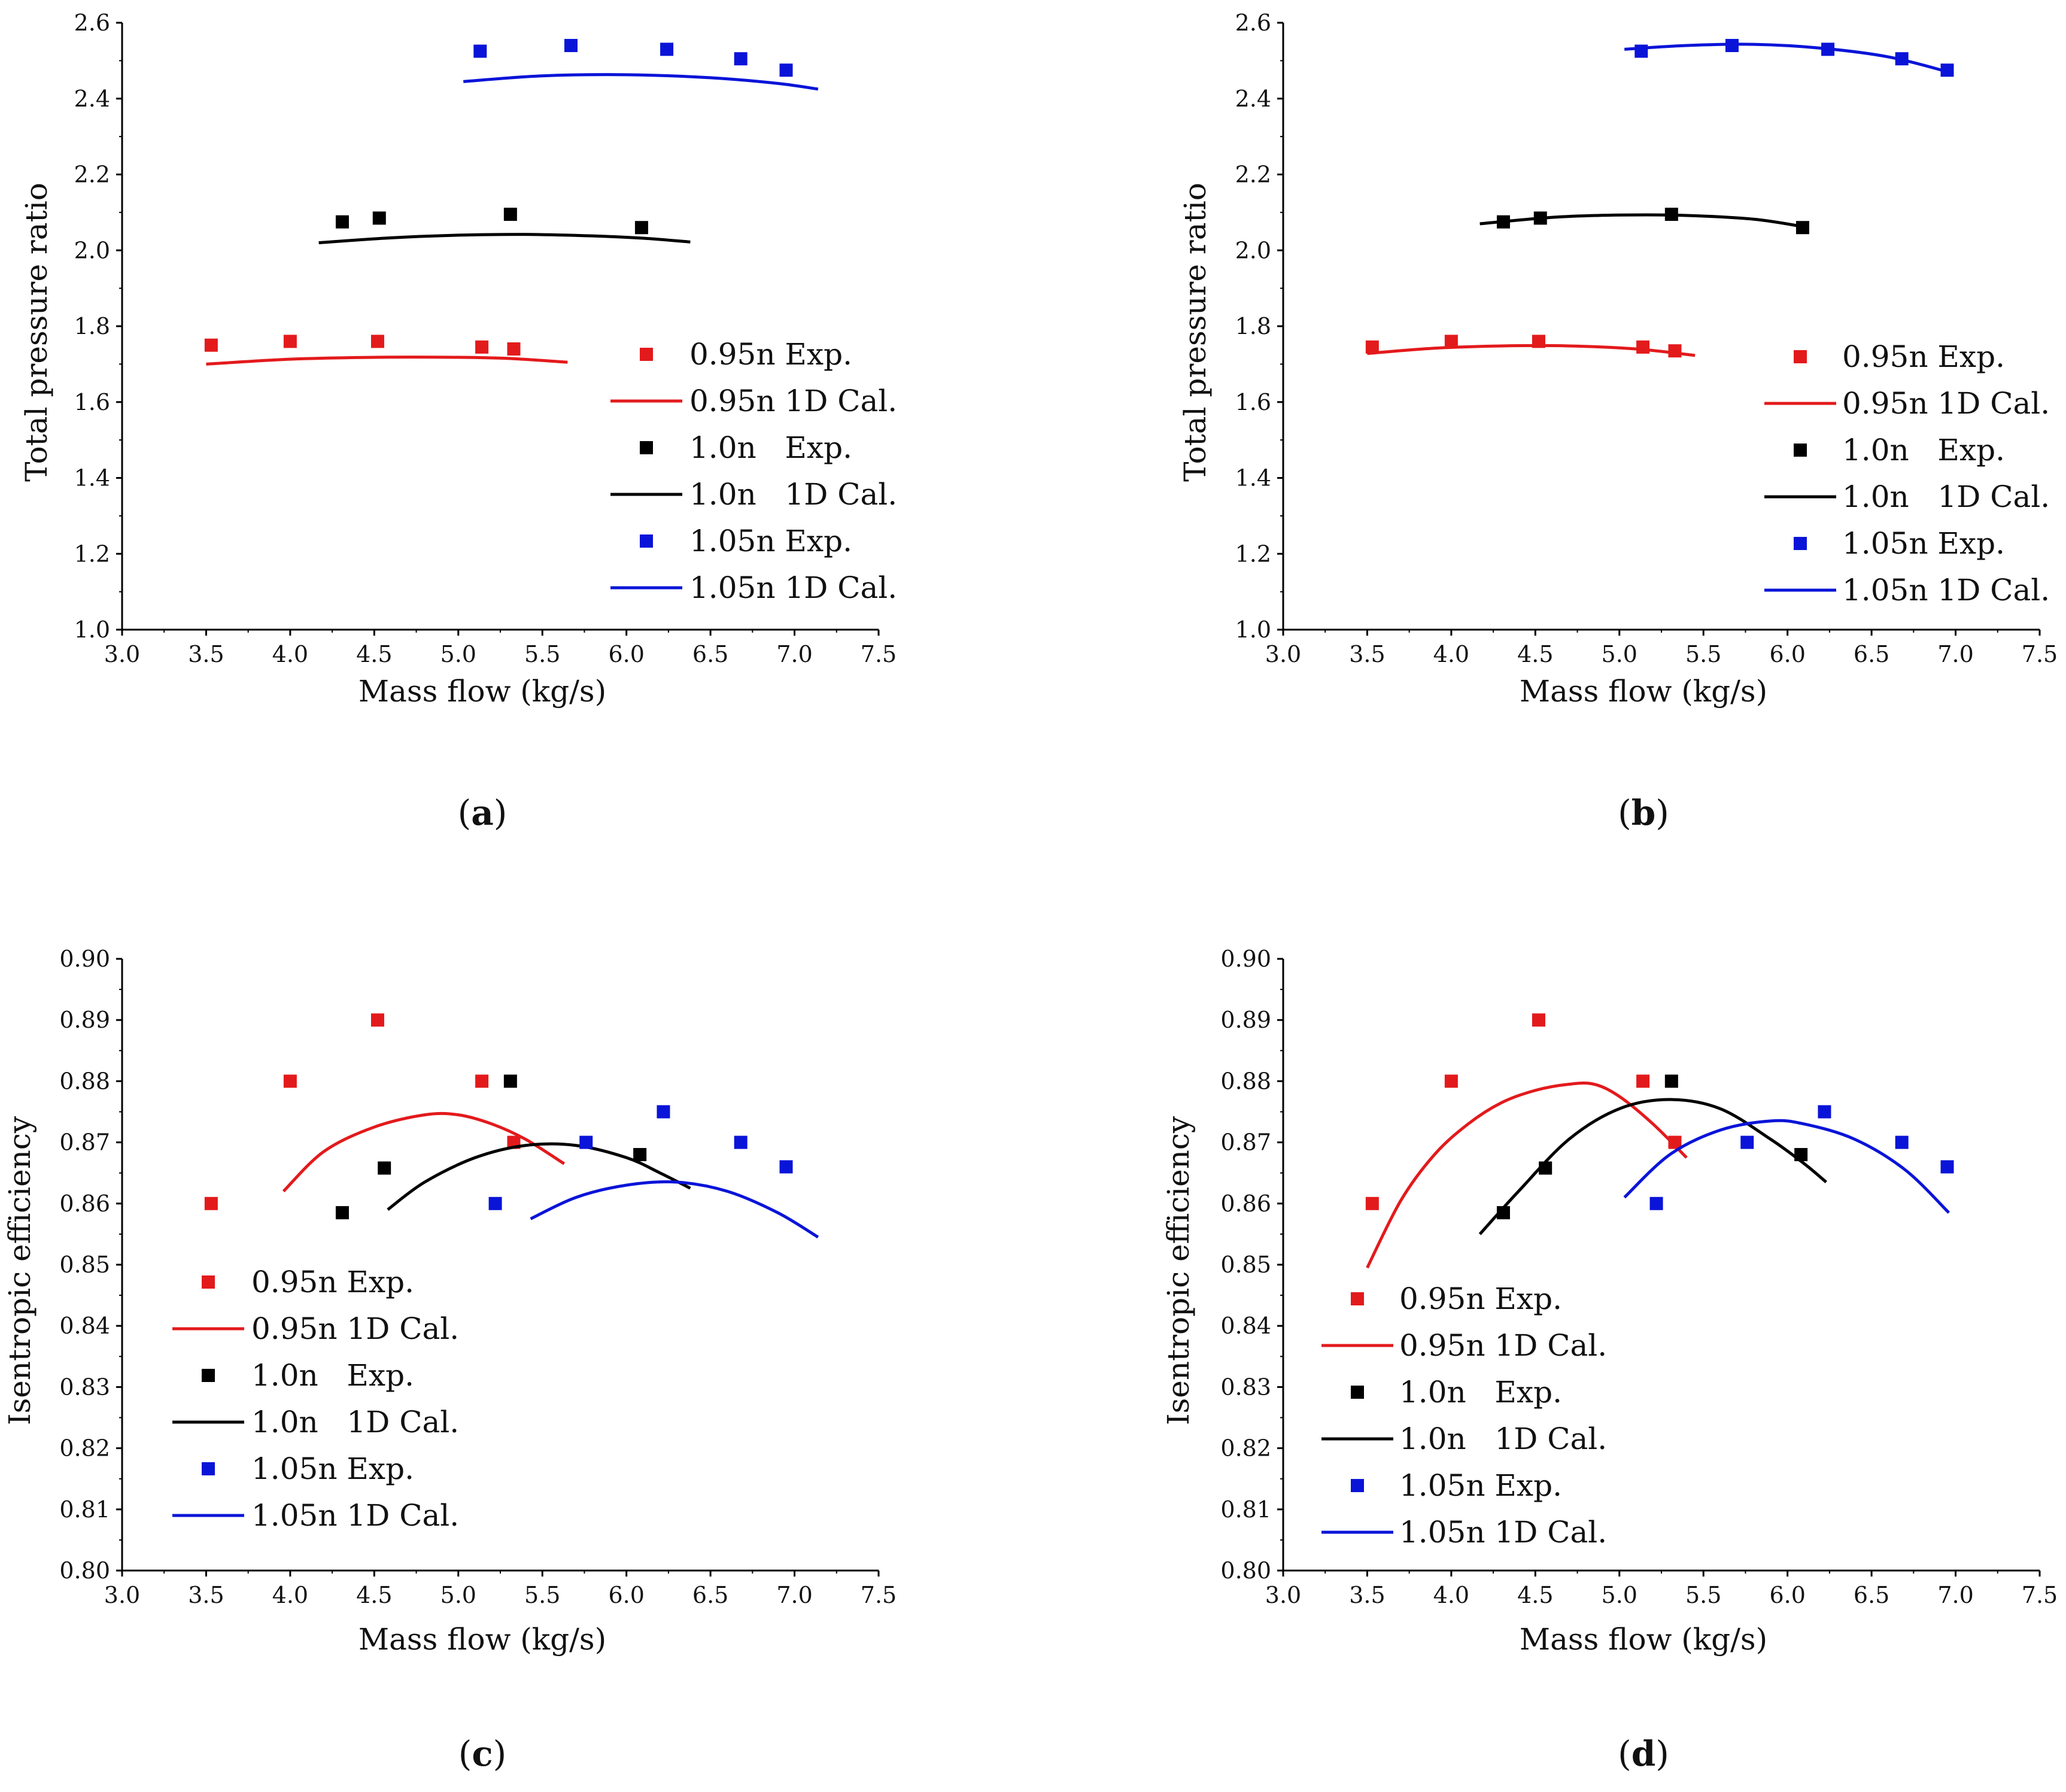 This screenshot has width=2066, height=1792. What do you see at coordinates (1245, 1265) in the screenshot?
I see `y-tick-label: 0.85` at bounding box center [1245, 1265].